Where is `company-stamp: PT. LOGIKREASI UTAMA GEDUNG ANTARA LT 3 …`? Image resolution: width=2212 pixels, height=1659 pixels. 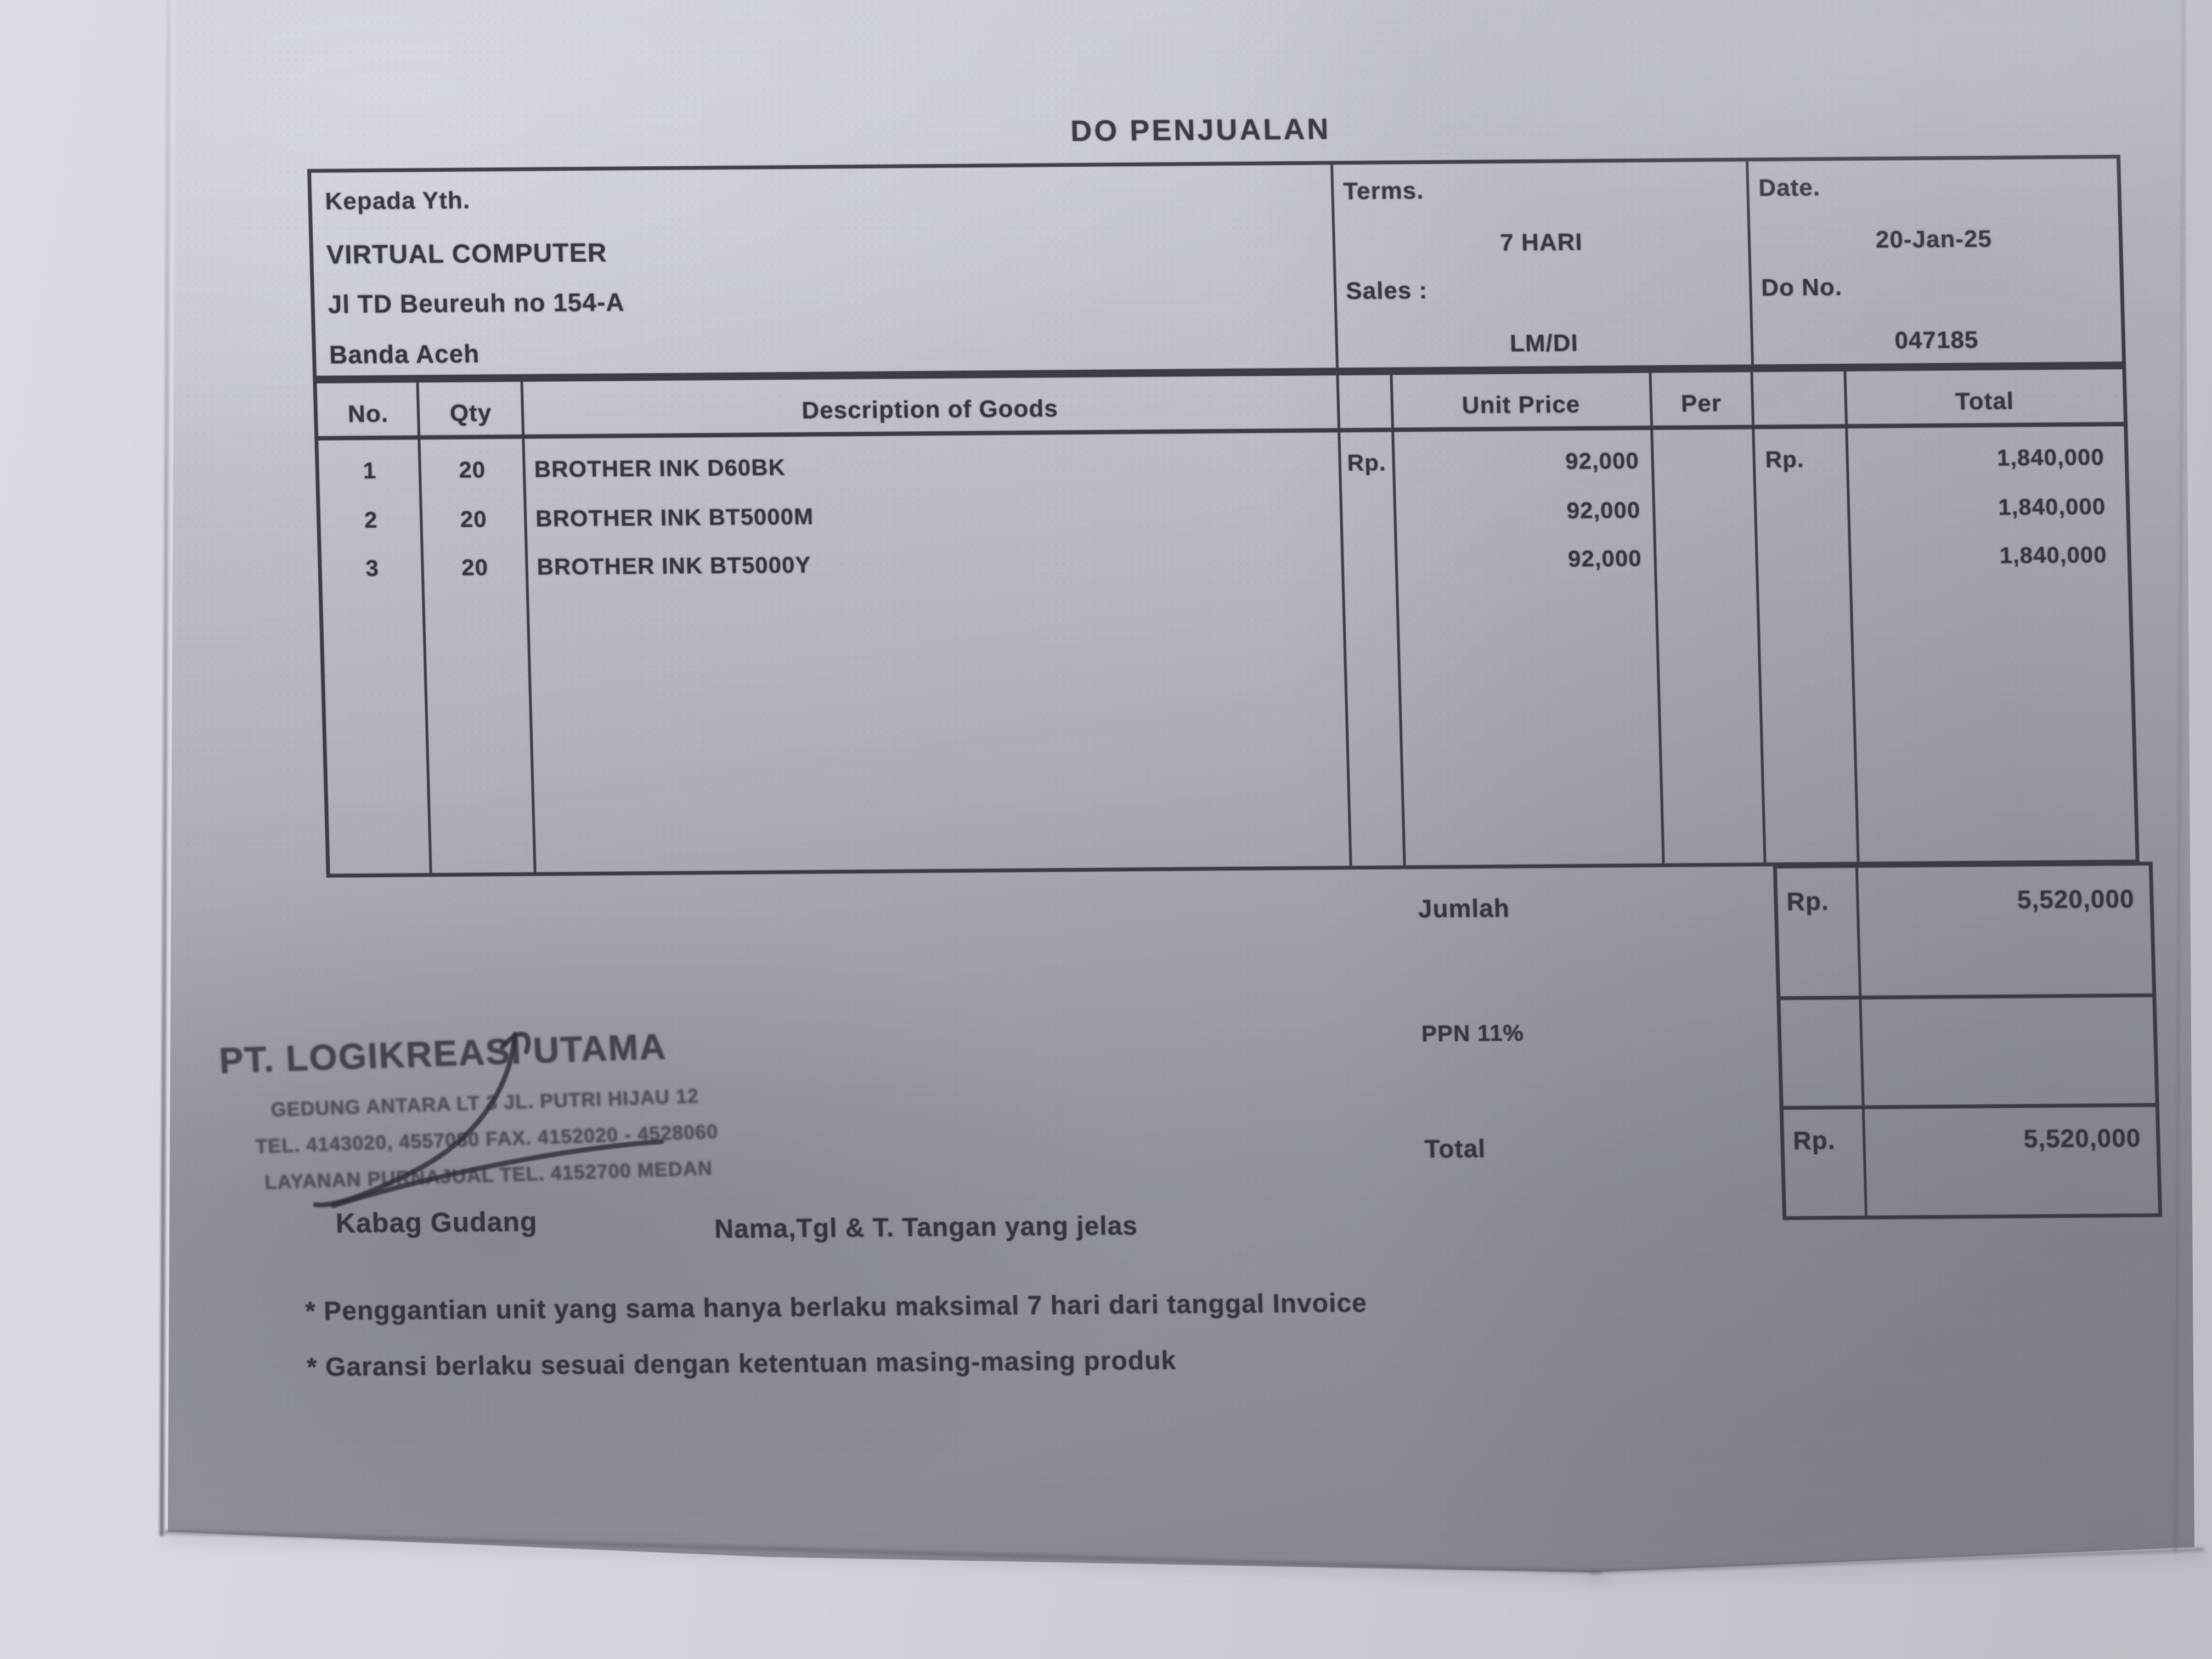 company-stamp: PT. LOGIKREASI UTAMA GEDUNG ANTARA LT 3 … is located at coordinates (485, 1109).